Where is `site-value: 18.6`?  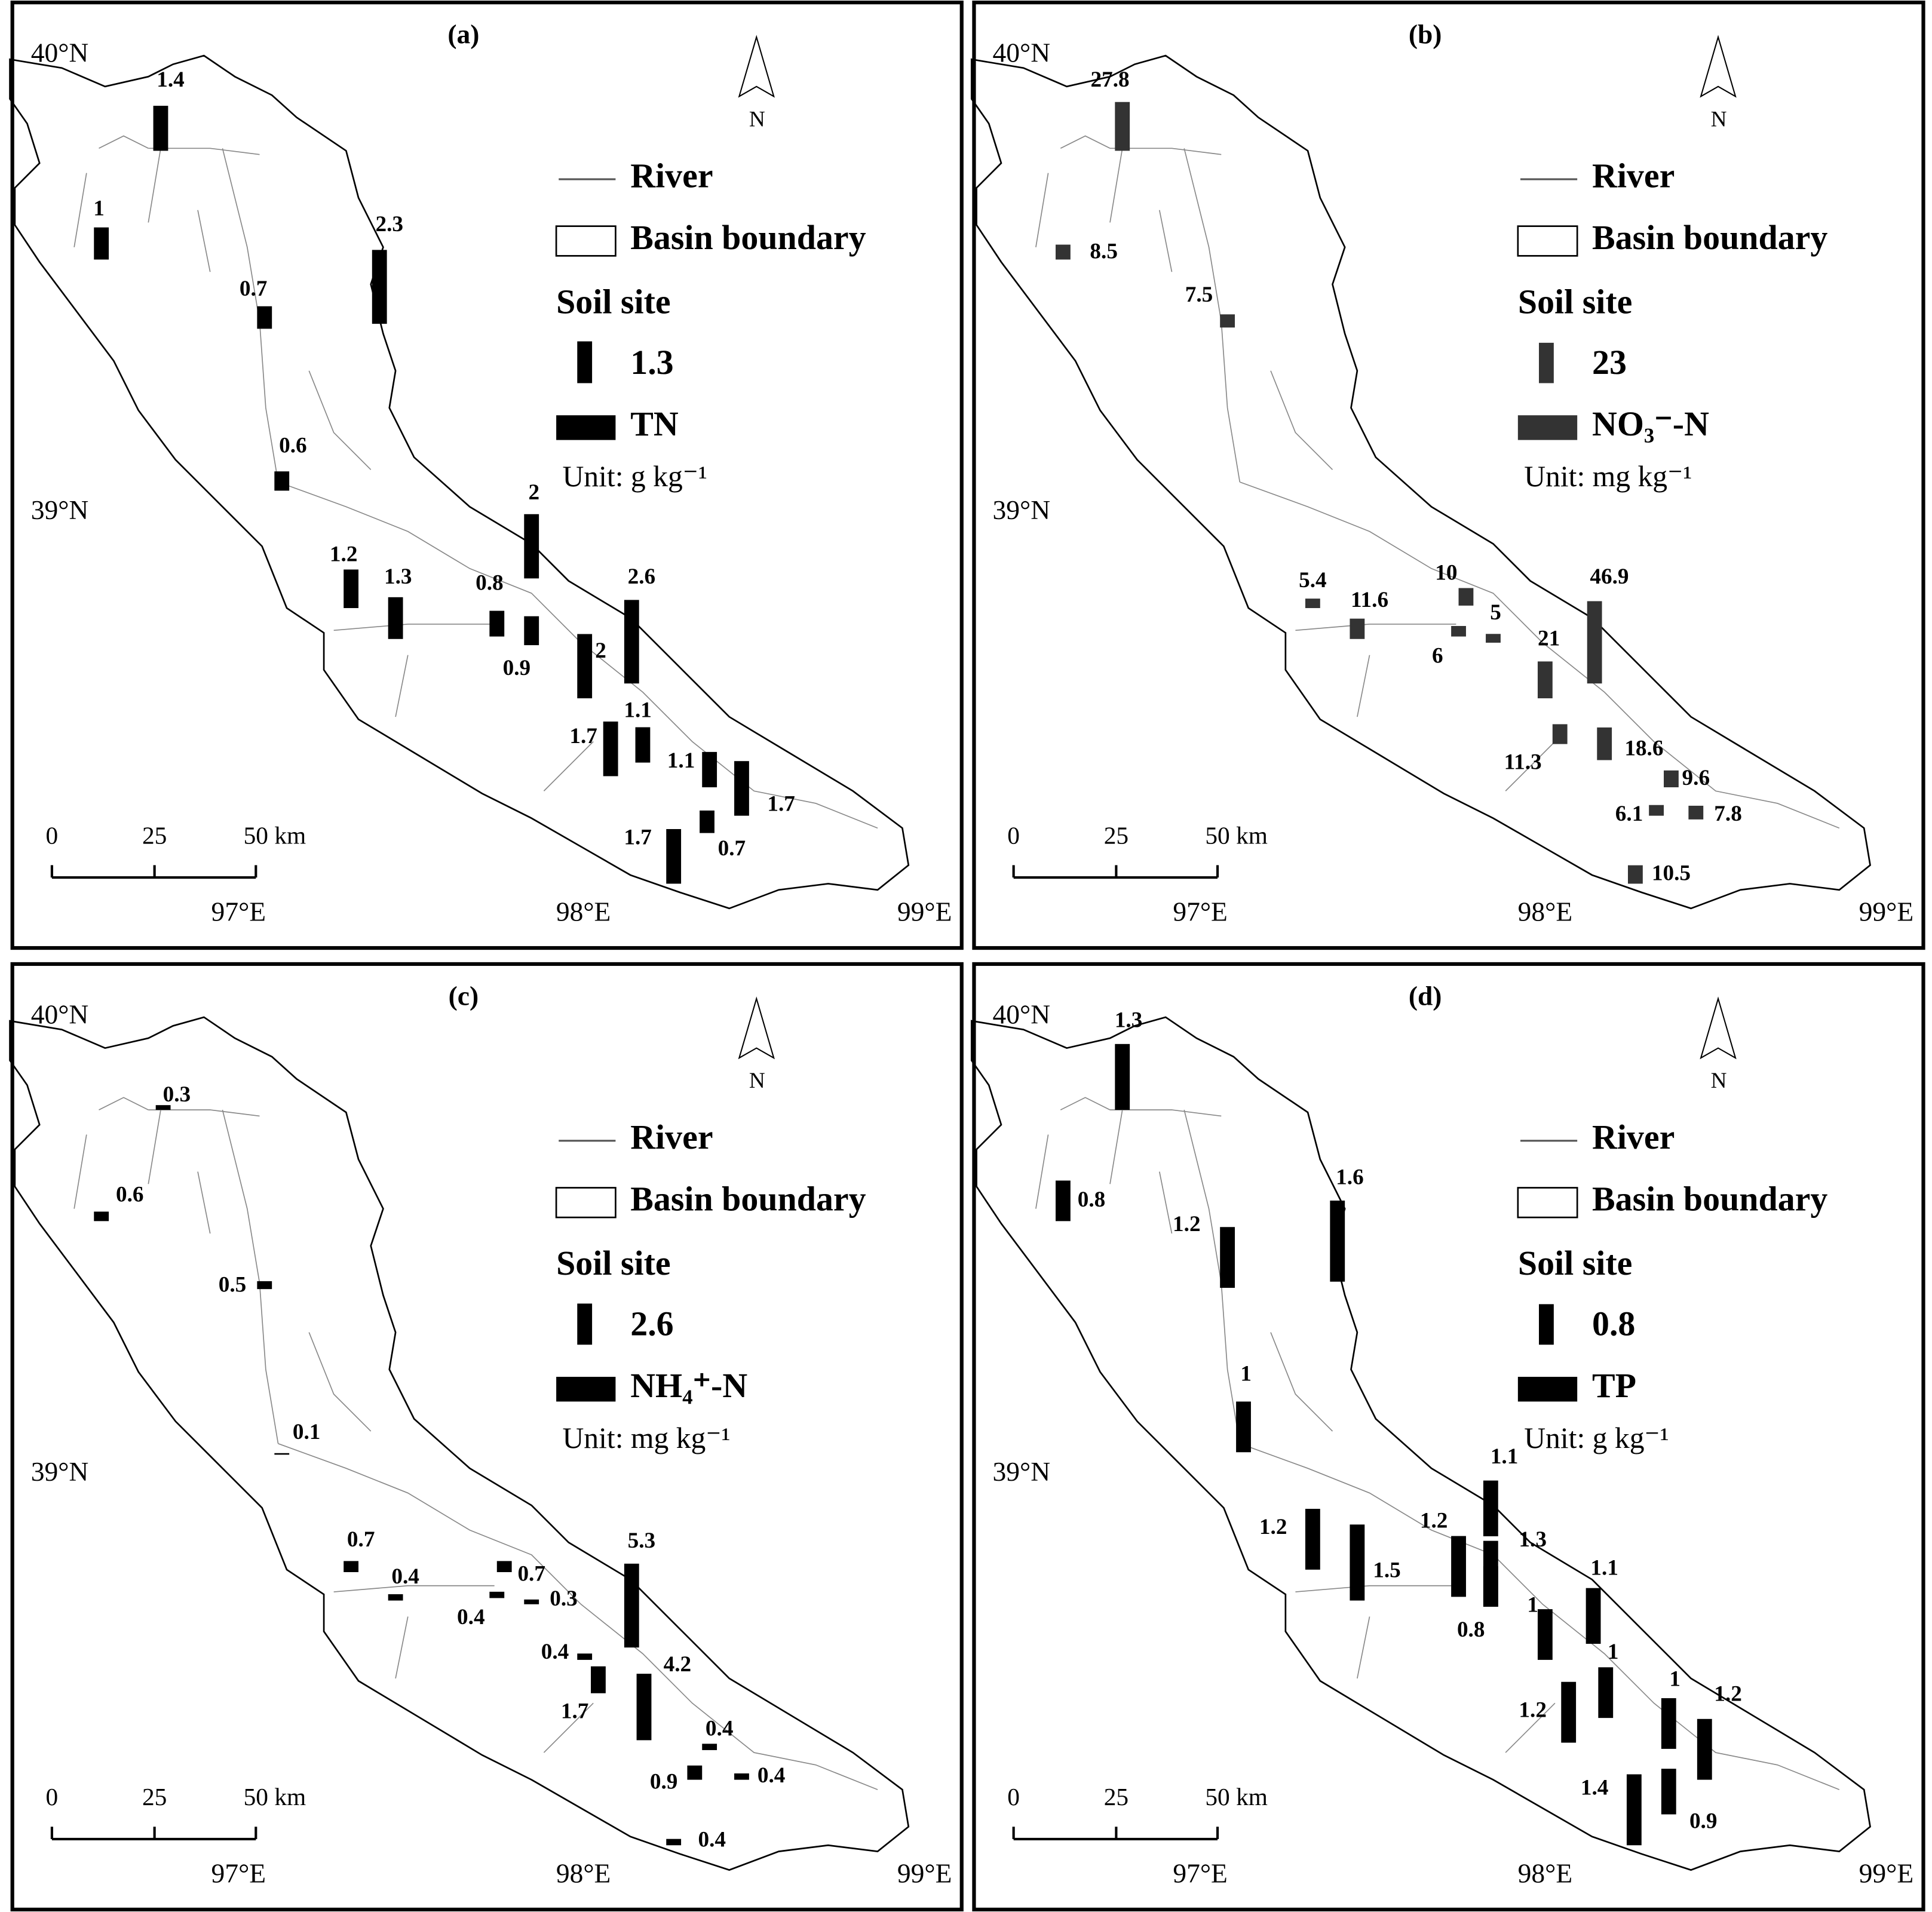 site-value: 18.6 is located at coordinates (1643, 748).